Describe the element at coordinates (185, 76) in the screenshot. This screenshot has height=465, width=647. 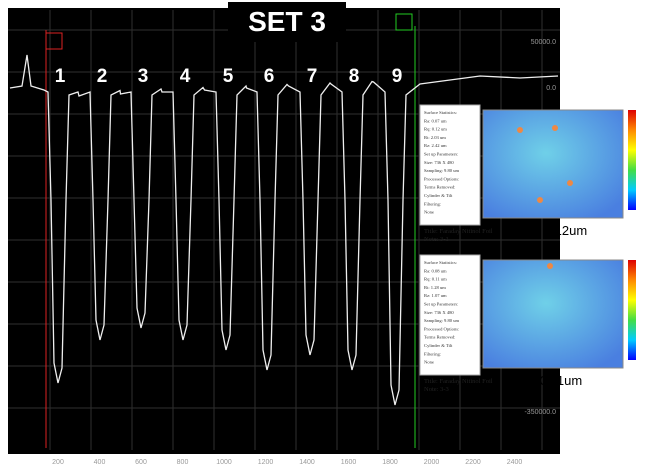
I see `trench-label: 4` at that location.